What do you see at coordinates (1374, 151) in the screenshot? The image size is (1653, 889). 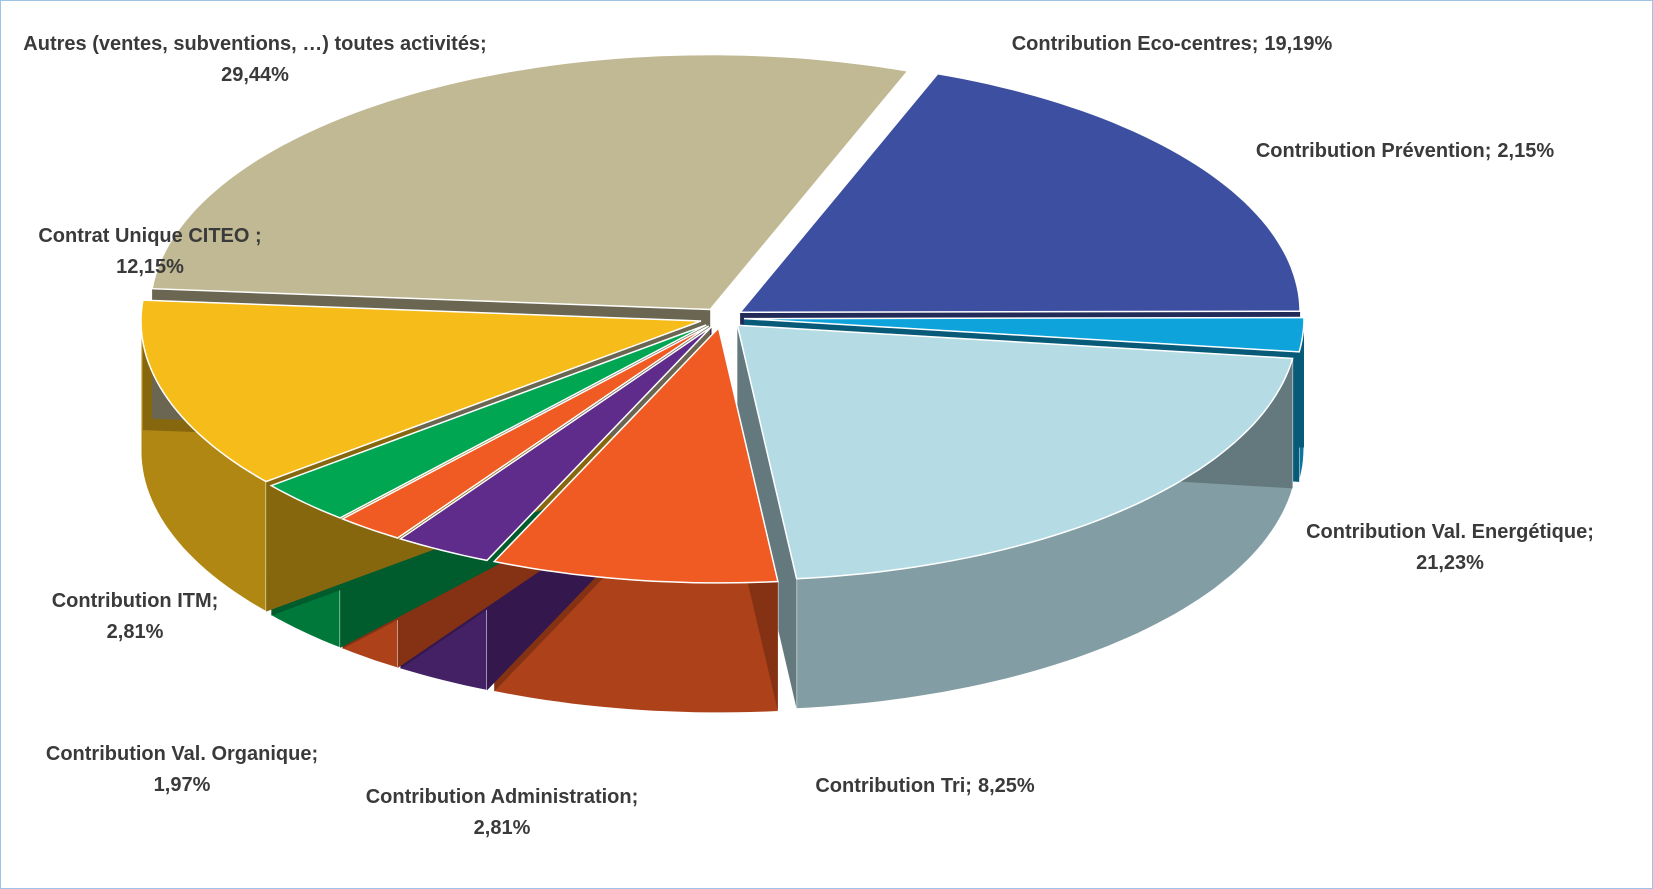 I see `label-category: Contribution Prévention;` at bounding box center [1374, 151].